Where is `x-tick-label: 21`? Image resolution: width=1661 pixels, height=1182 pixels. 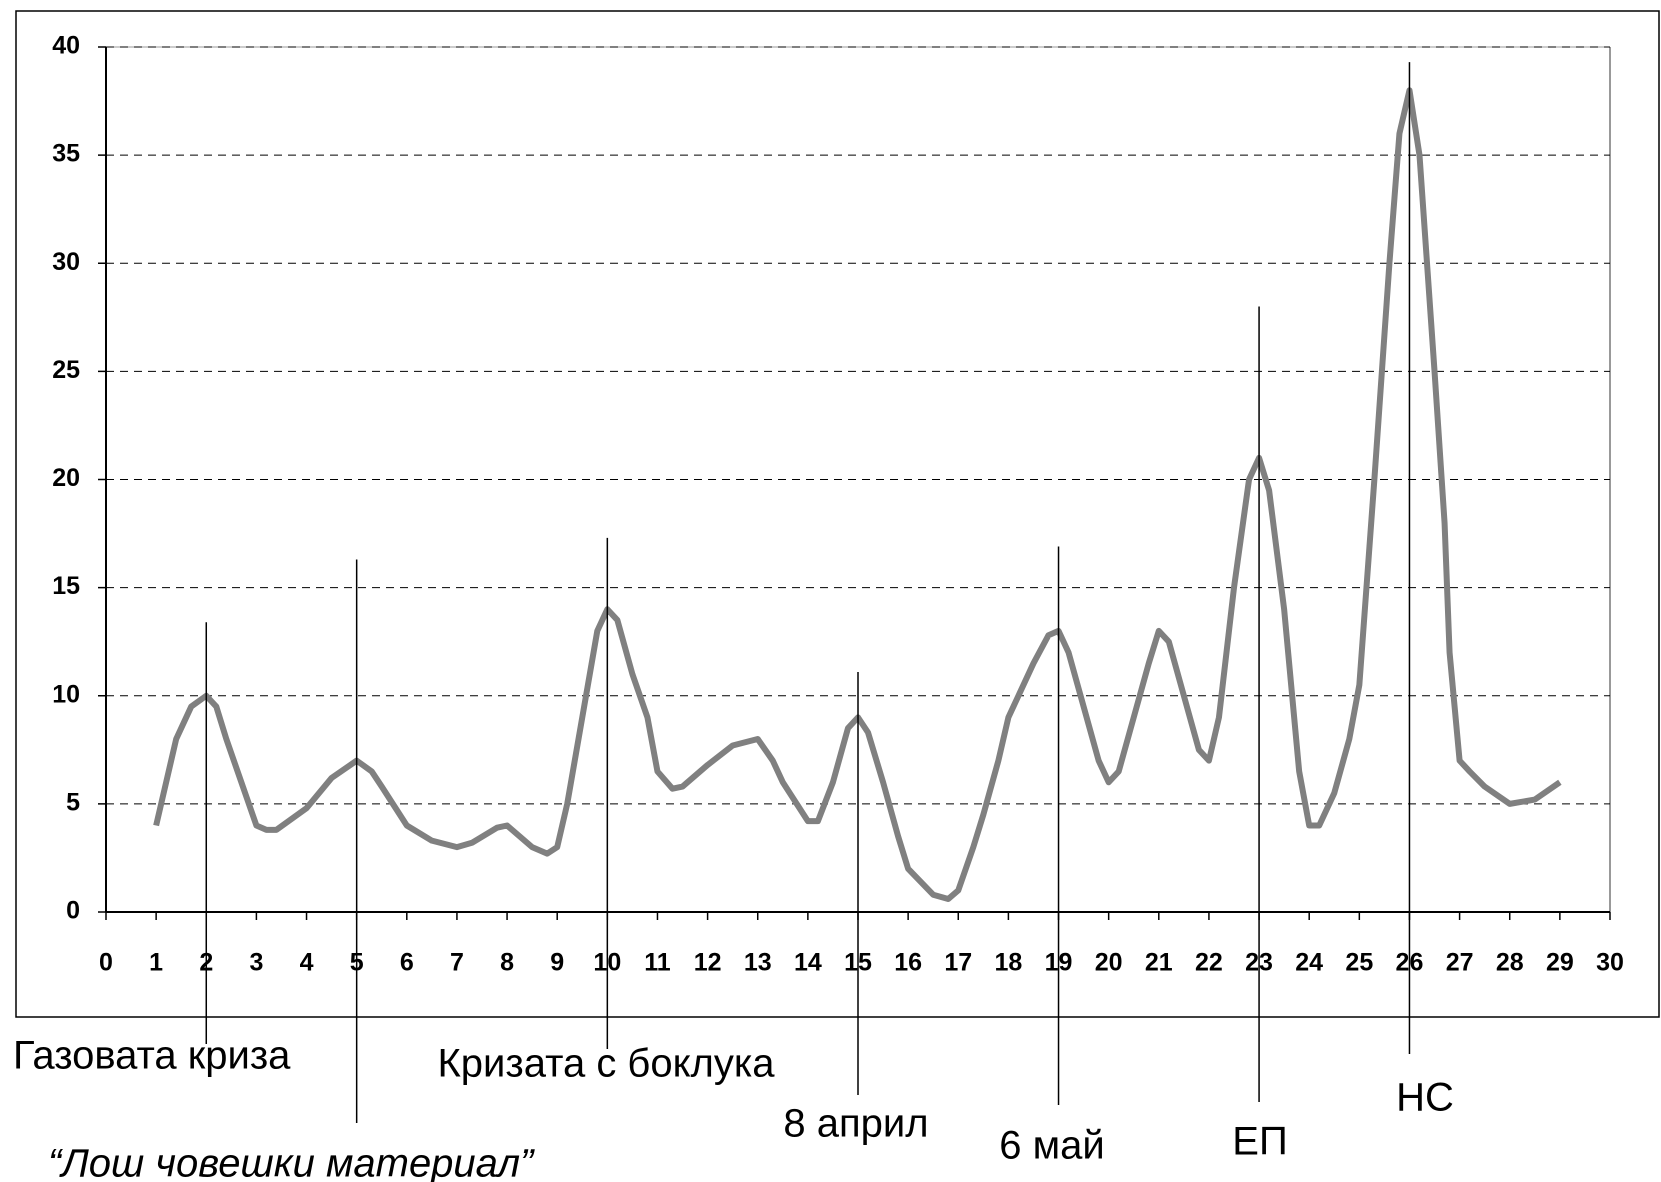 x-tick-label: 21 is located at coordinates (1159, 963).